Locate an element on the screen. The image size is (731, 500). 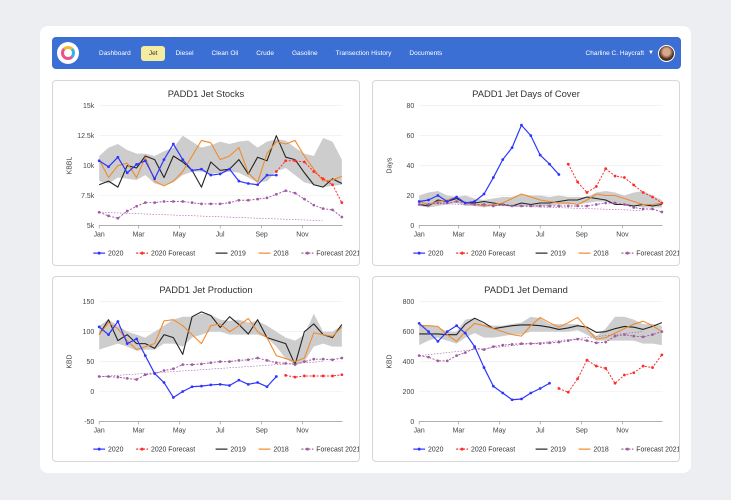
nav-dashboard: Dashboard is located at coordinates (115, 53).